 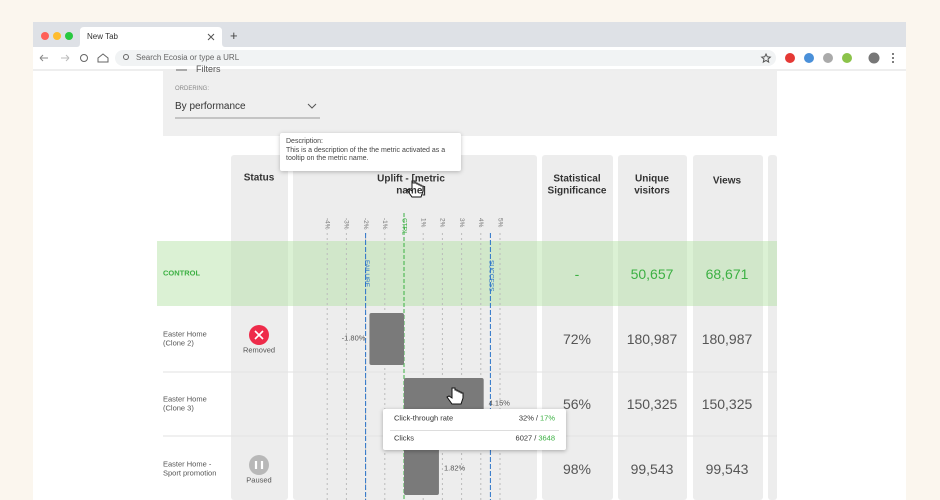 I want to click on variant-name: Easter Home (Clone 2), so click(x=185, y=338).